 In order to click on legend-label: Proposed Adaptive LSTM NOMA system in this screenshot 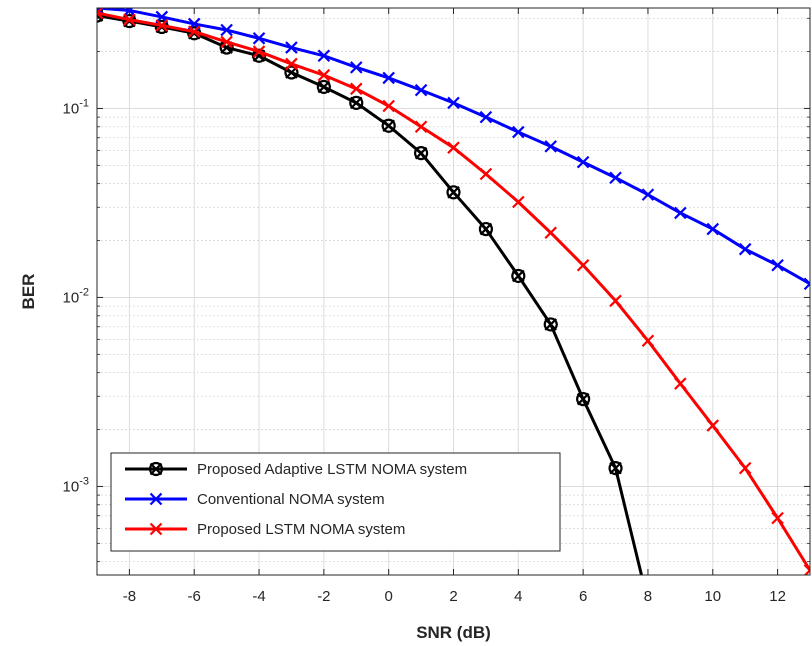, I will do `click(332, 469)`.